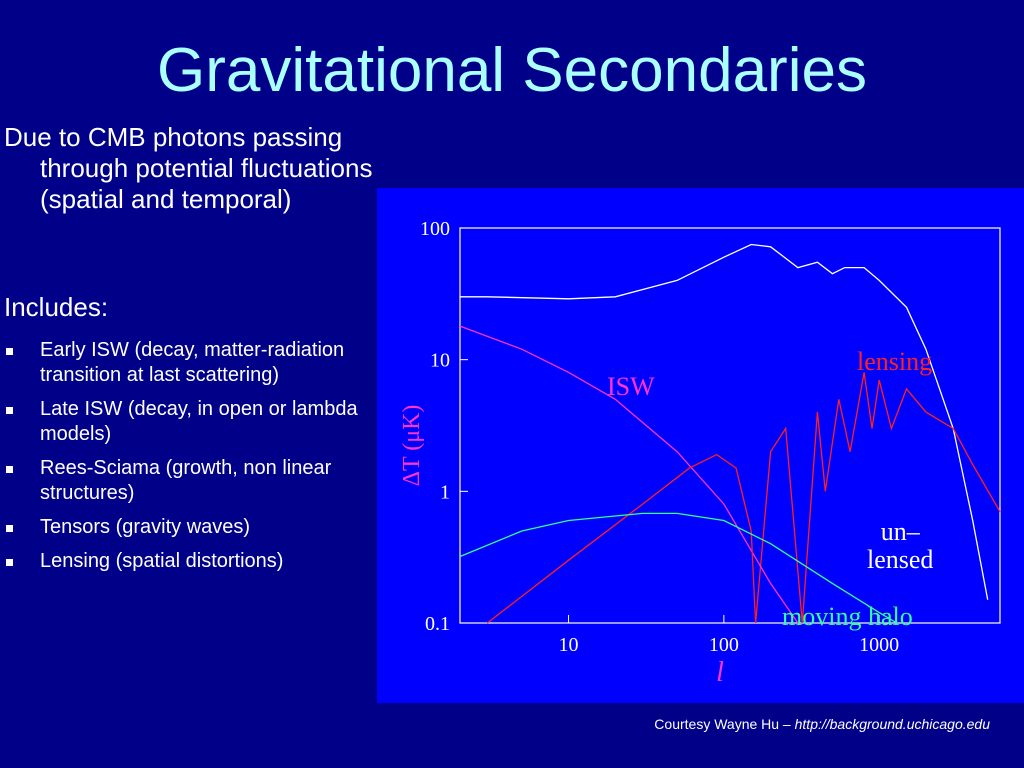  I want to click on y-tick-label: 100, so click(435, 229).